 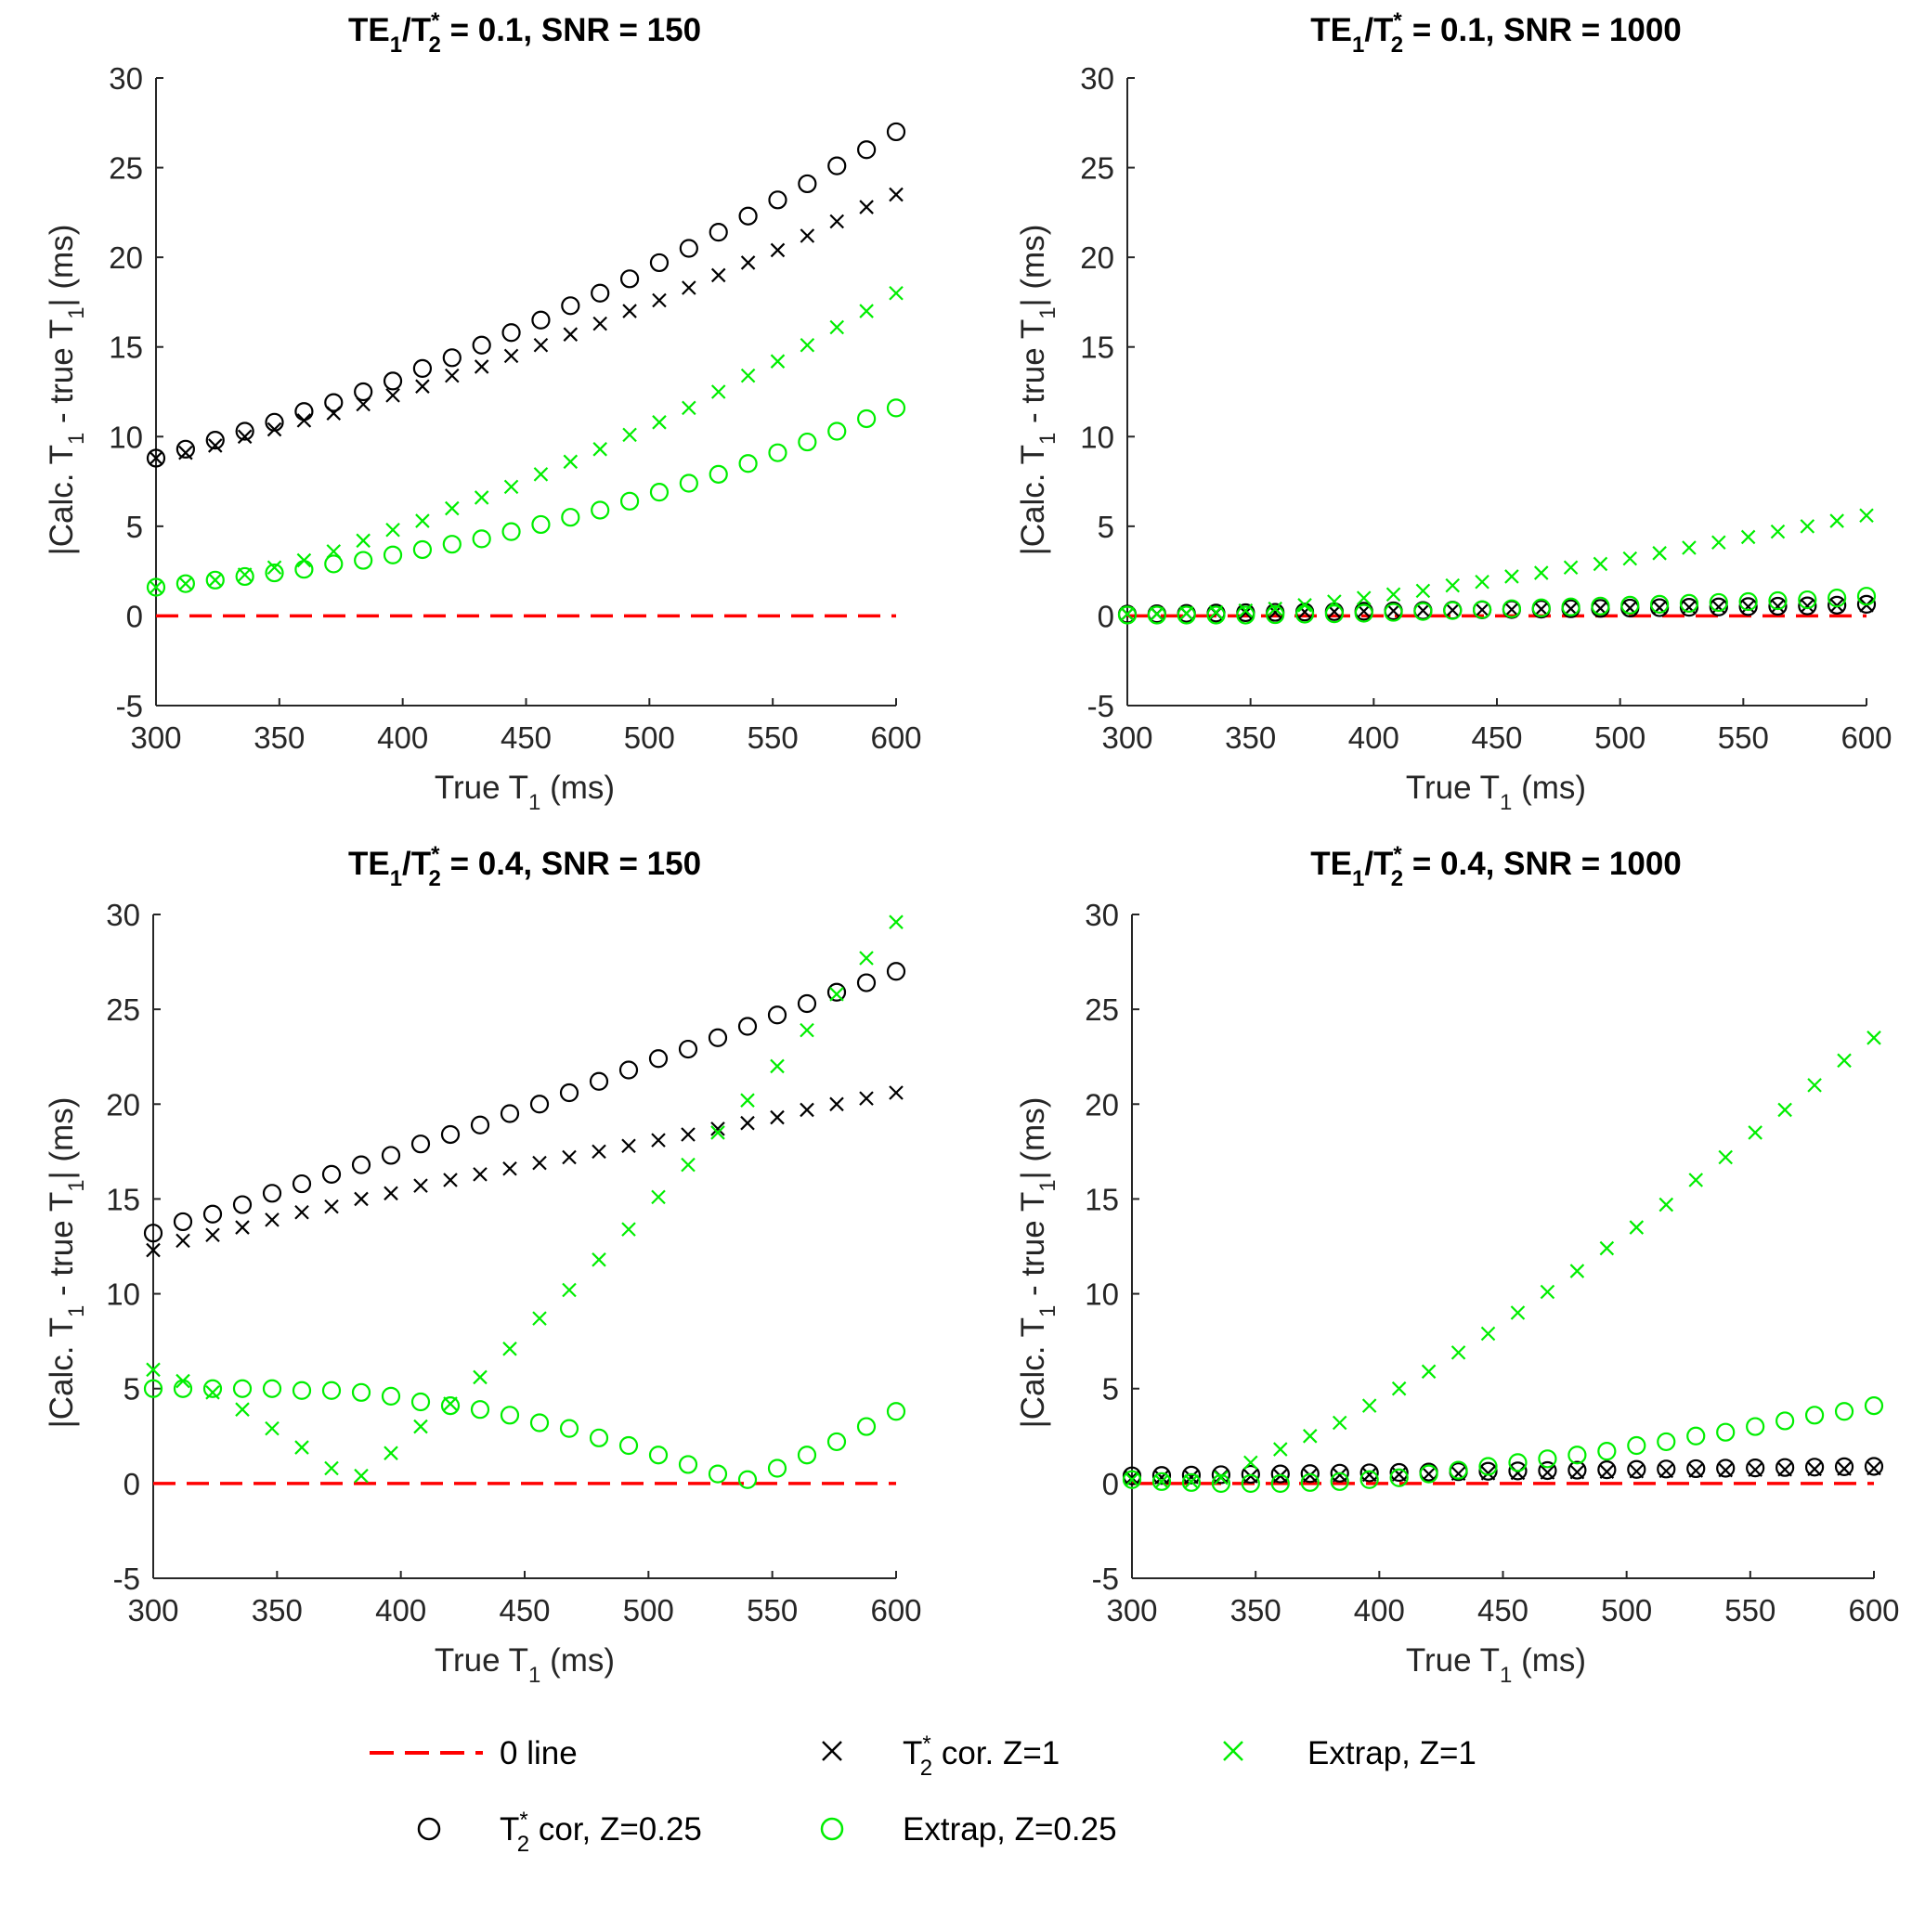 I want to click on y-tick-label: 20, so click(x=126, y=257).